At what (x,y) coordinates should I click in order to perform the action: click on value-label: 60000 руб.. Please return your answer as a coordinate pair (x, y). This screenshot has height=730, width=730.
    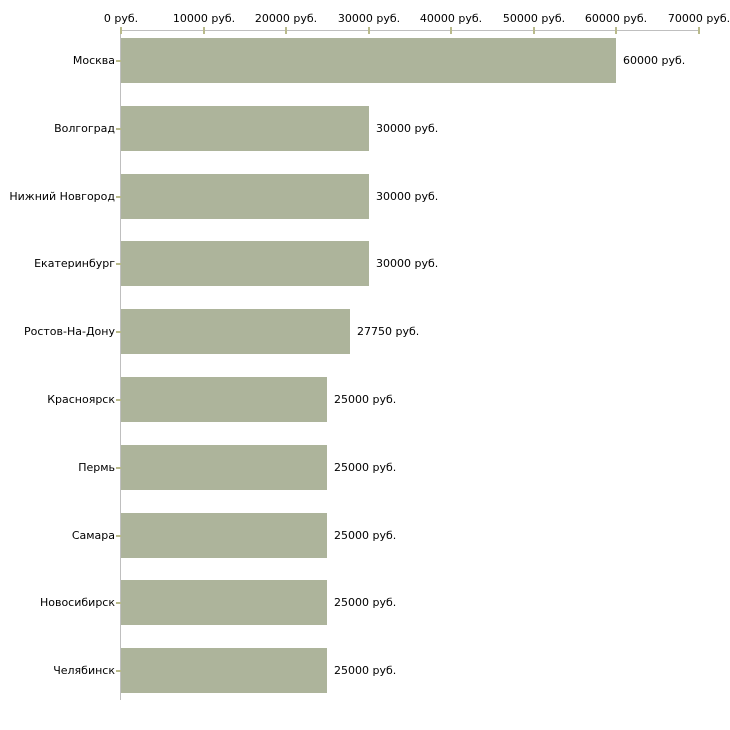
    Looking at the image, I should click on (654, 60).